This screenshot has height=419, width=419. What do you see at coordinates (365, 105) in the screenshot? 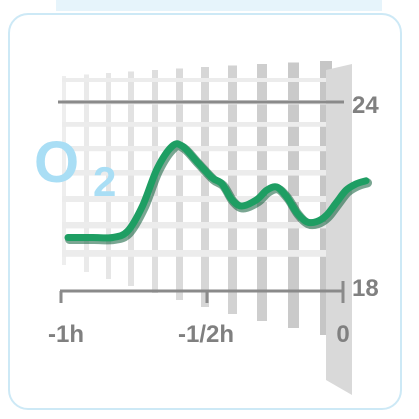
I see `upper-range-label: 24` at bounding box center [365, 105].